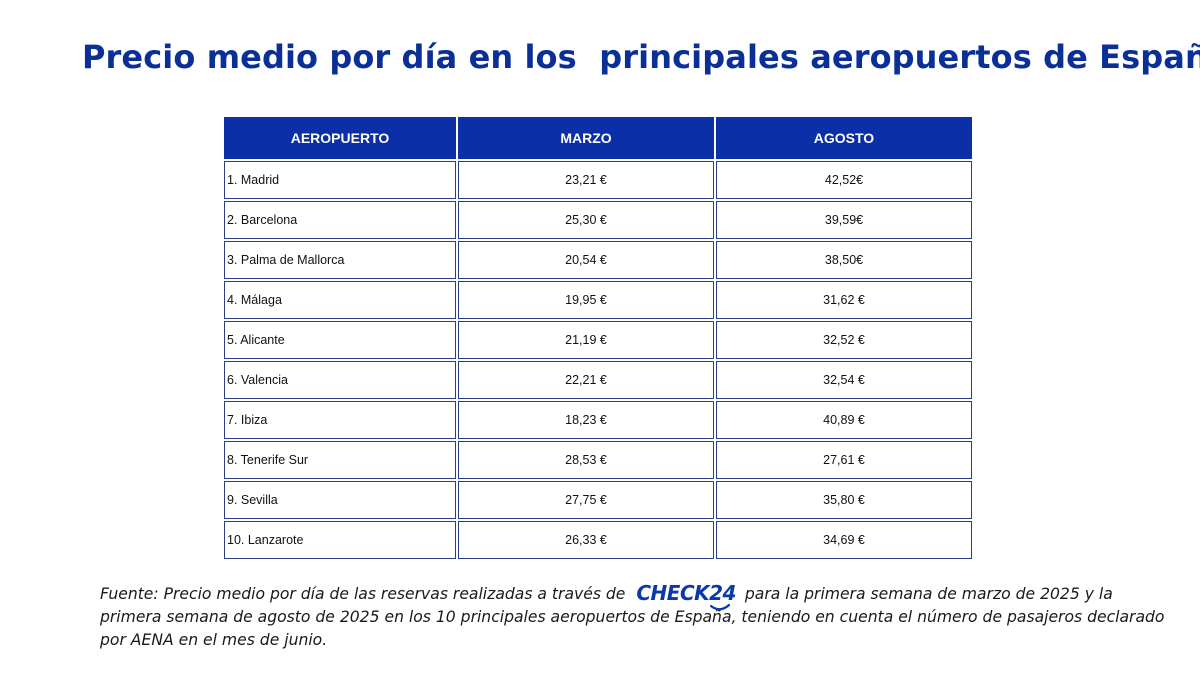  Describe the element at coordinates (844, 260) in the screenshot. I see `august-price-cell: 38,50€` at that location.